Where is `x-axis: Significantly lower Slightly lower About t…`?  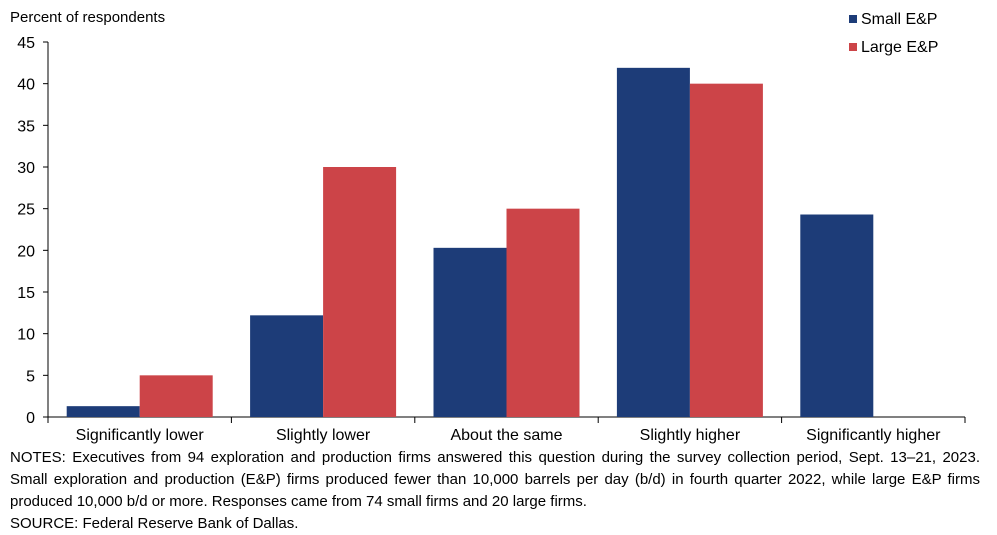
x-axis: Significantly lower Slightly lower About t… is located at coordinates (506, 430).